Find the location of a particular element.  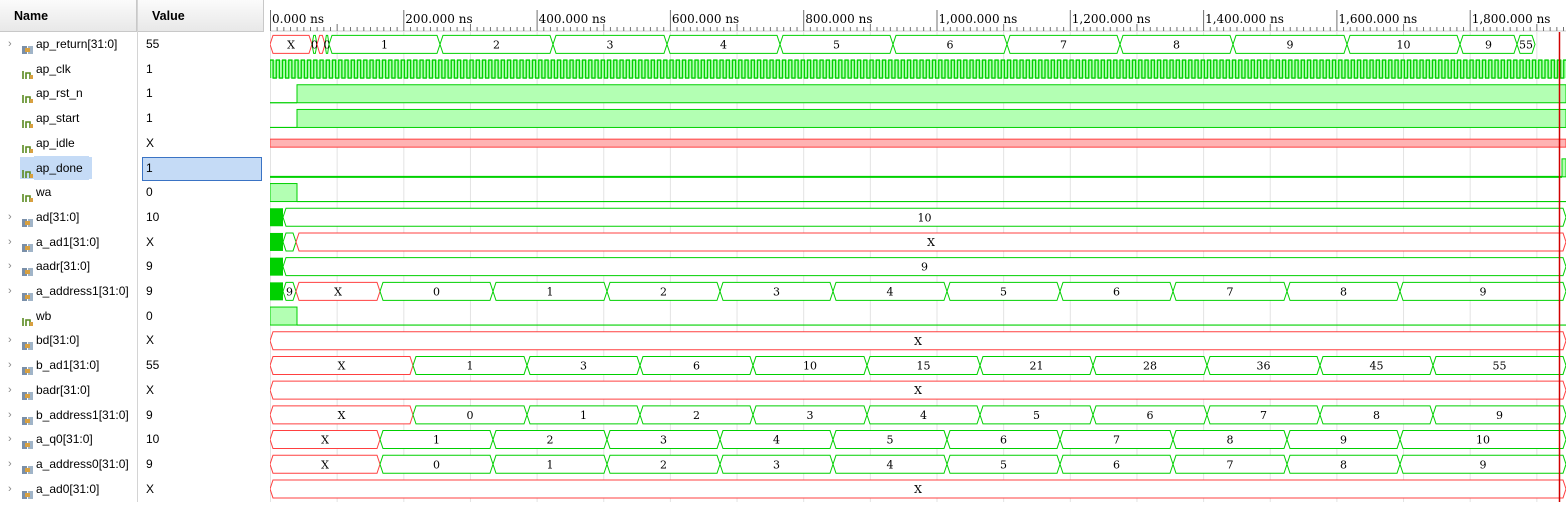

signal-row: ap_idle is located at coordinates (68, 143).